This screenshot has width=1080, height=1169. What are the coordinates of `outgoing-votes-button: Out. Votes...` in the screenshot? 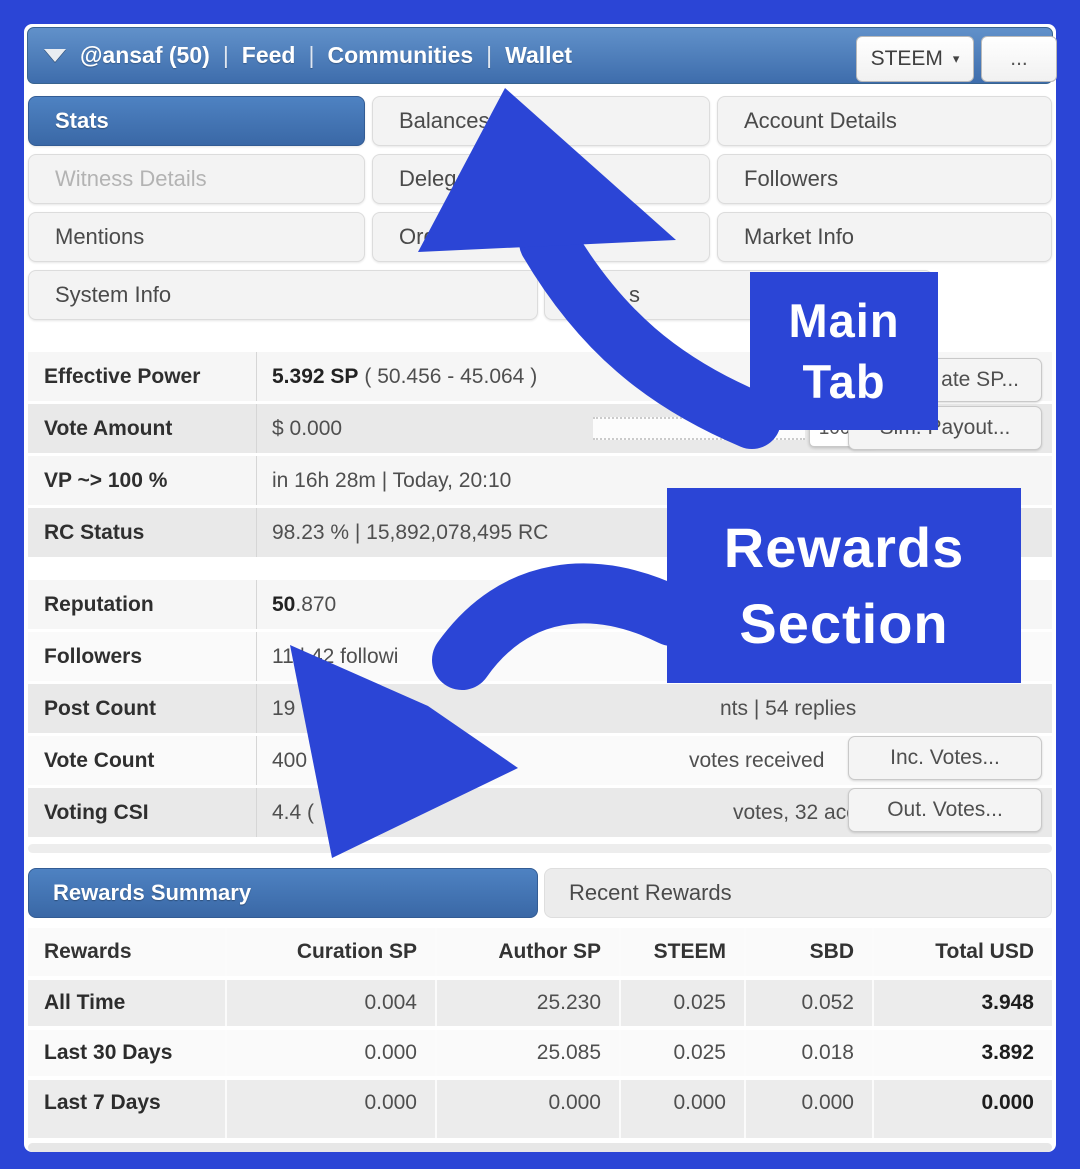 It's located at (945, 810).